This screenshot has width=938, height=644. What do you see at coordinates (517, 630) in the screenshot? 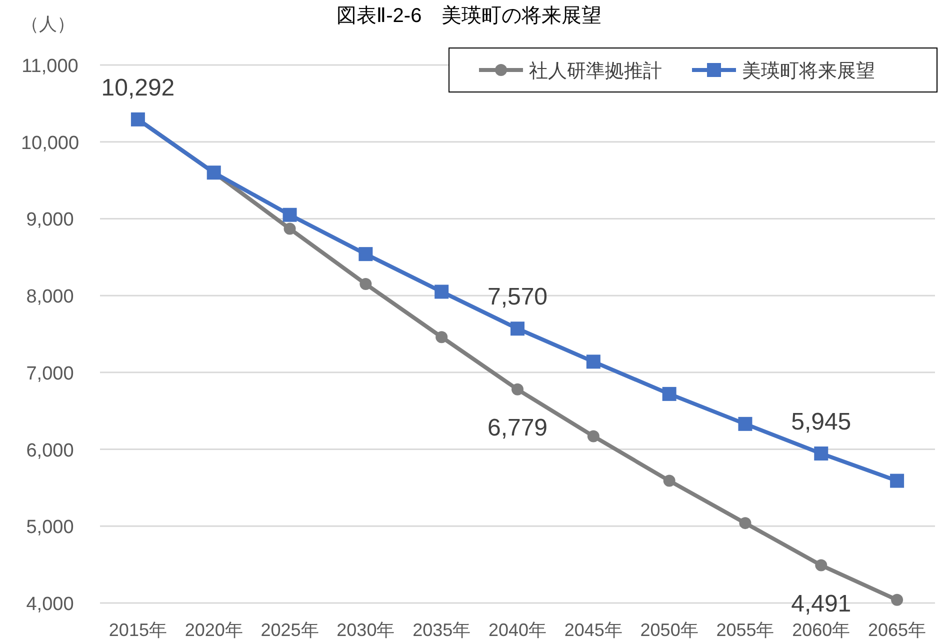
I see `x-tick-label: 2040年` at bounding box center [517, 630].